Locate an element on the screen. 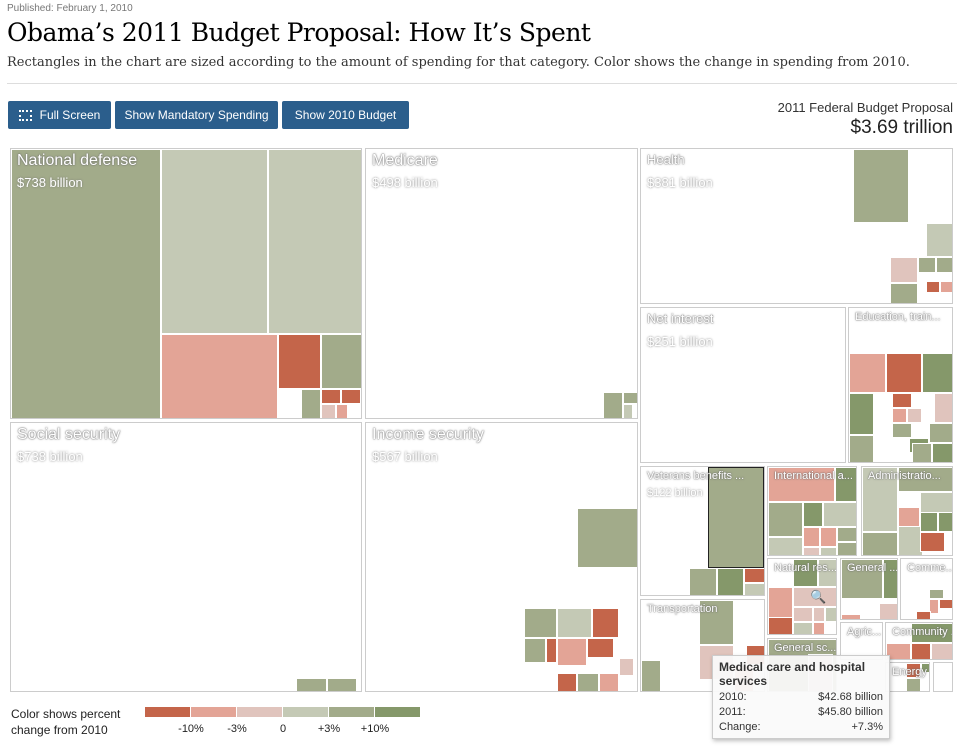 The width and height of the screenshot is (961, 749). full-screen-button: Full Screen is located at coordinates (59, 115).